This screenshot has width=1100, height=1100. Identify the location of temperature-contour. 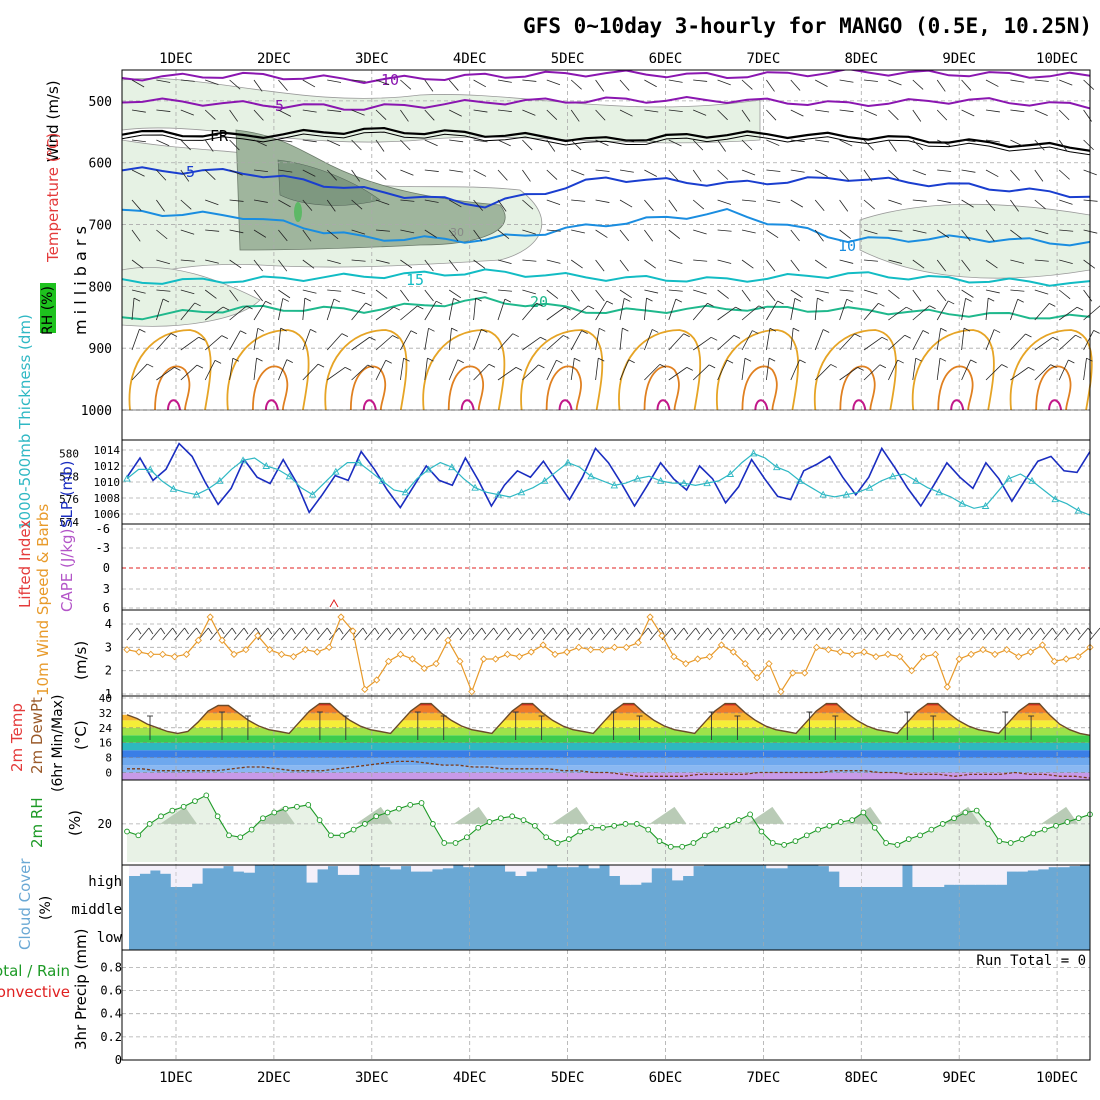
(606, 277).